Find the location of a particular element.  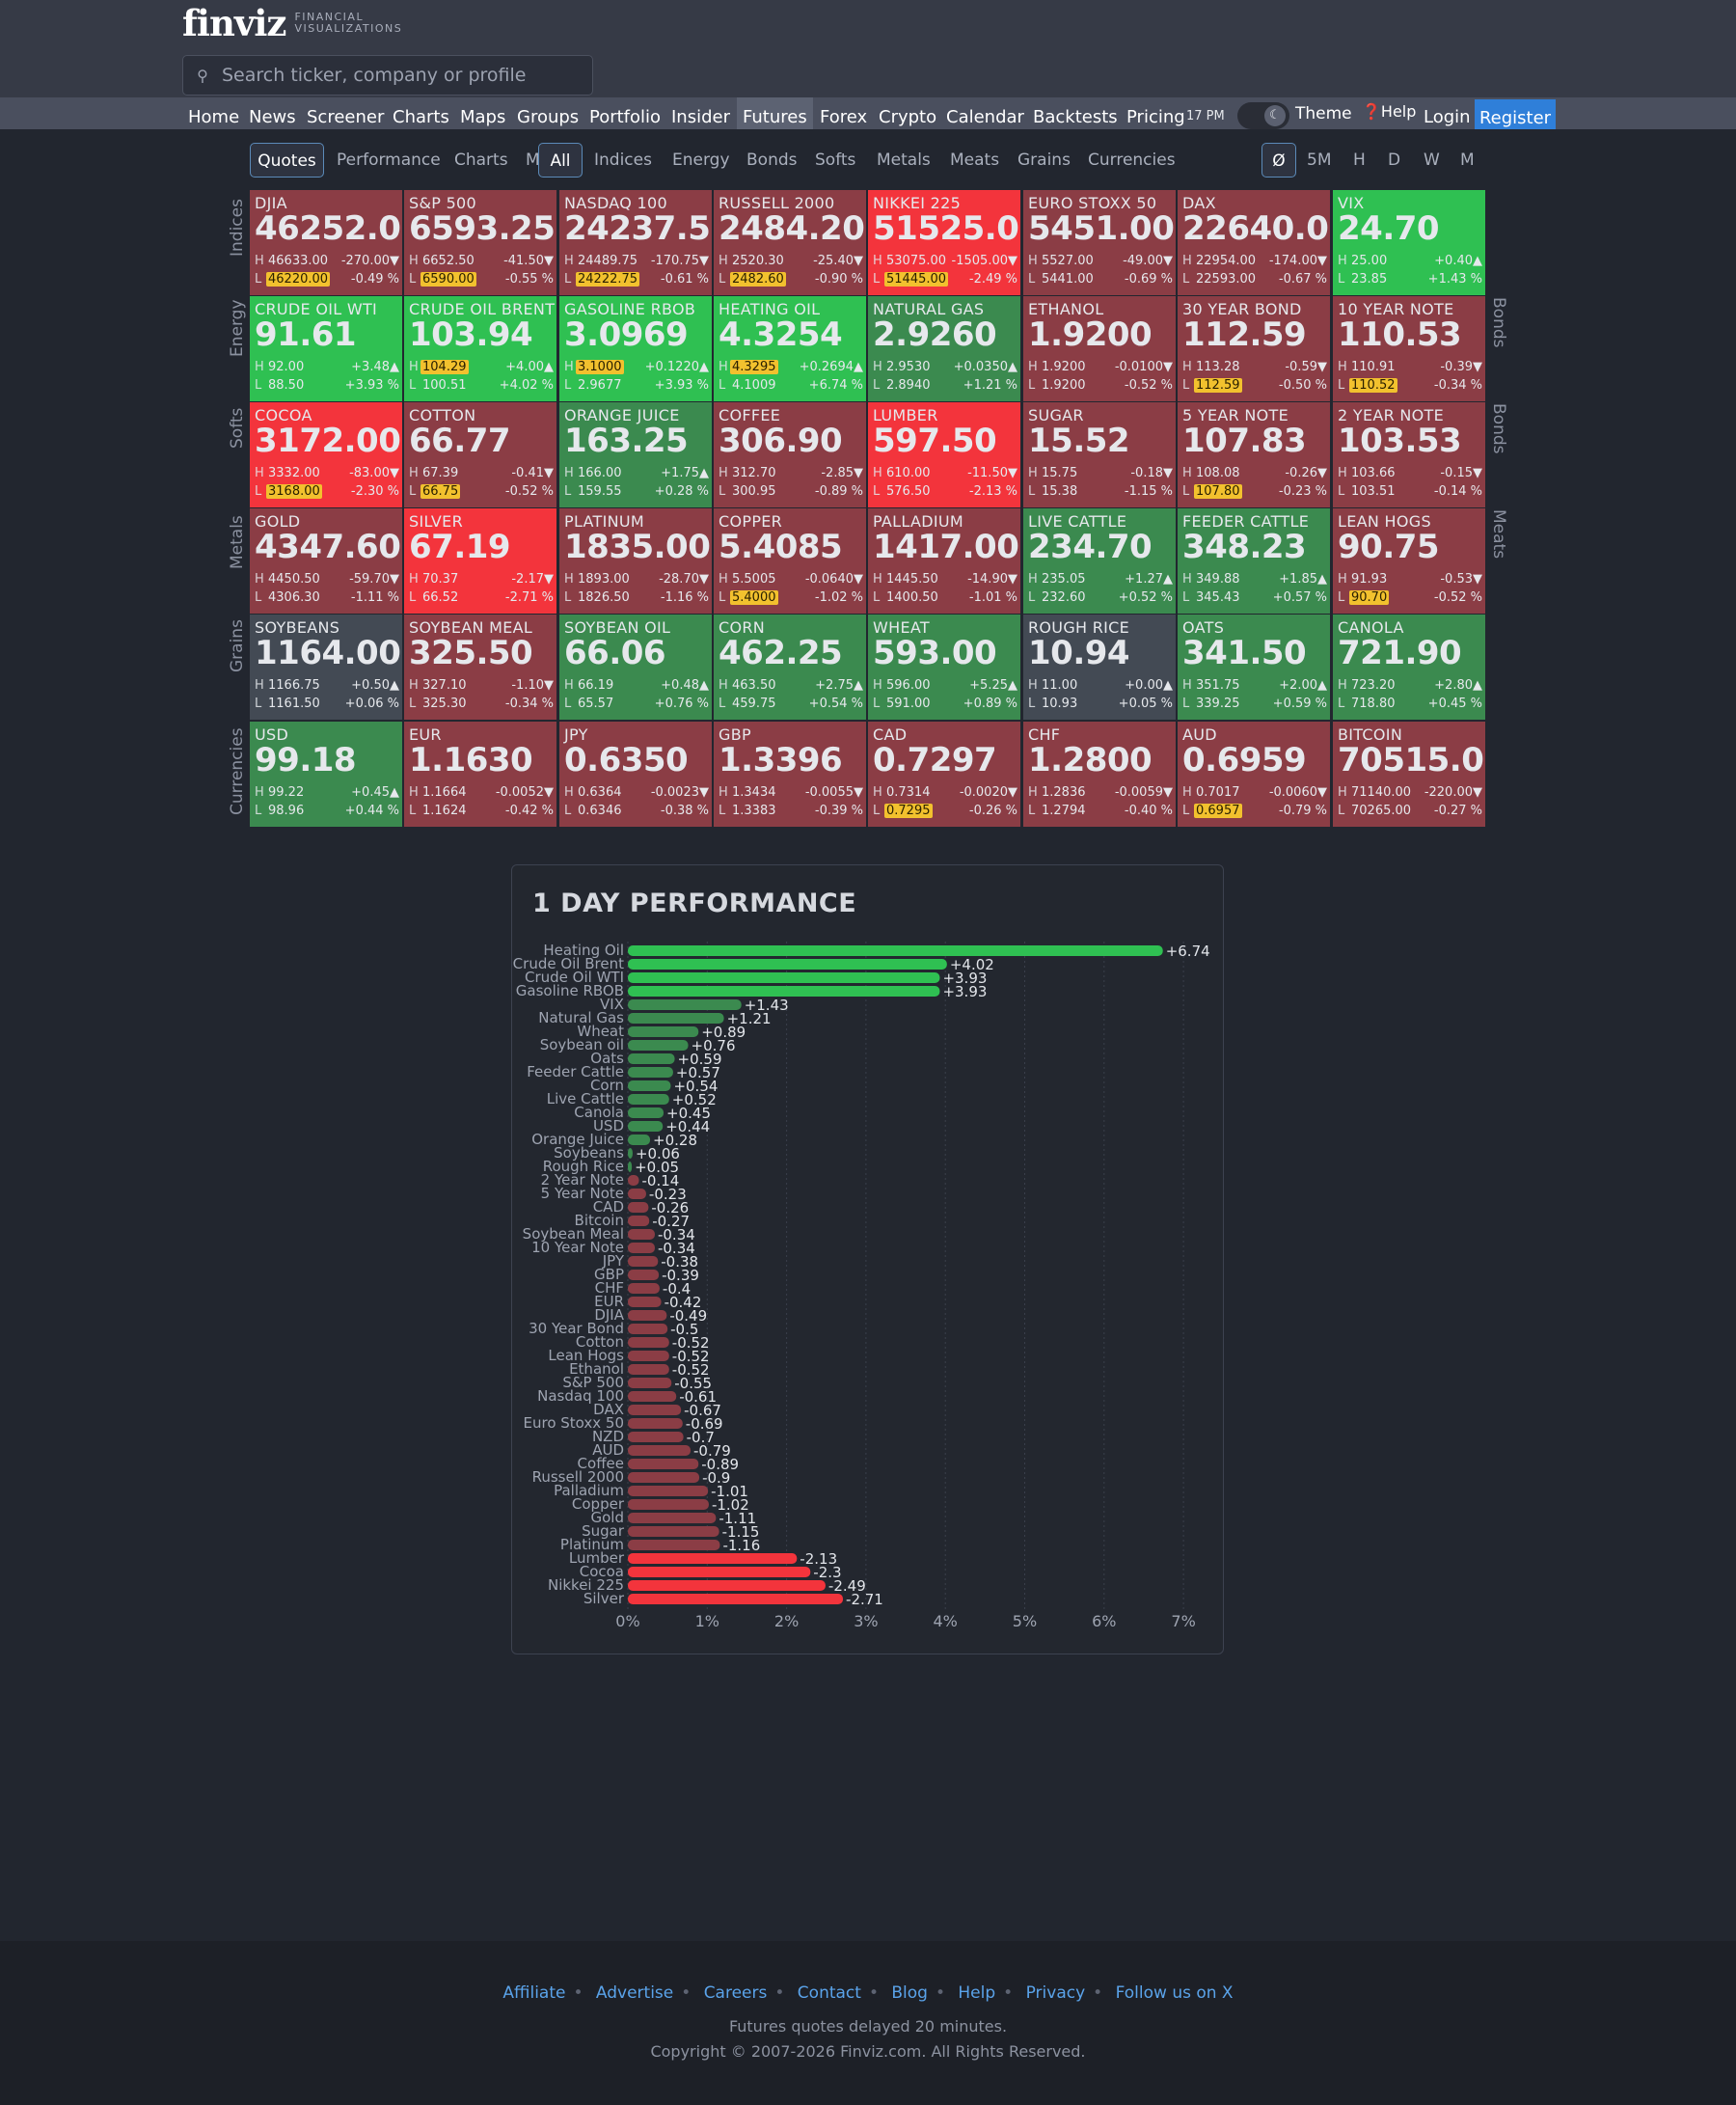

nav-item-calendar: Calendar is located at coordinates (985, 117).